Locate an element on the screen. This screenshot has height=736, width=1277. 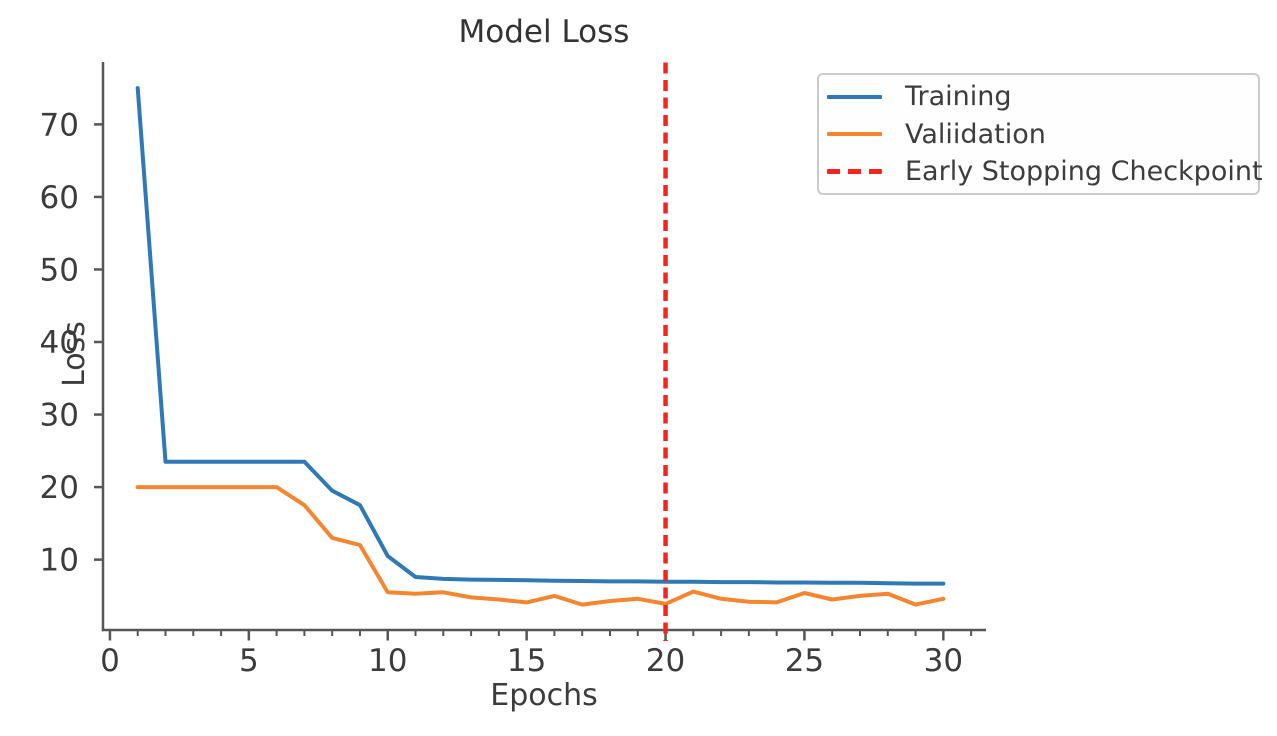
validation-line-icon is located at coordinates (854, 134).